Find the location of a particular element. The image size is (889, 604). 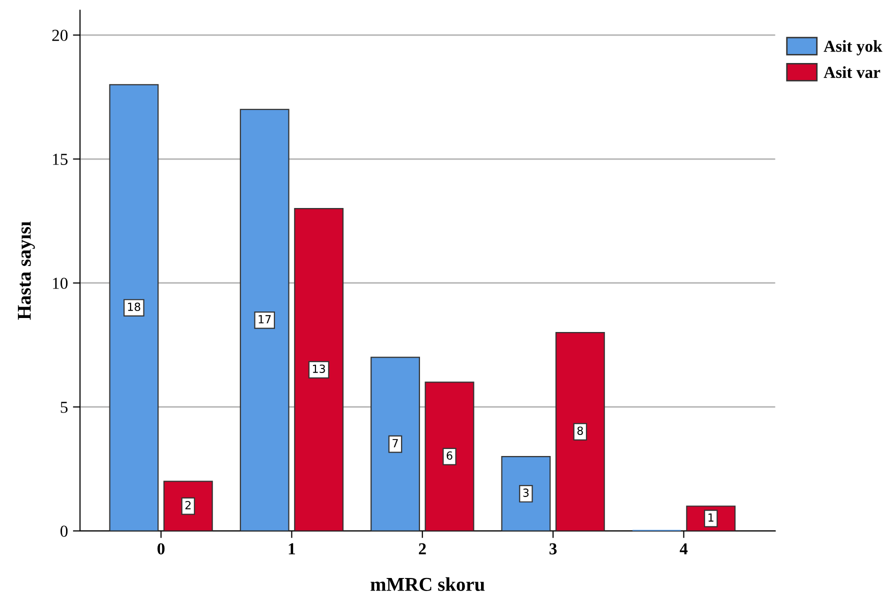

y-tick-label: 20 is located at coordinates (60, 36).